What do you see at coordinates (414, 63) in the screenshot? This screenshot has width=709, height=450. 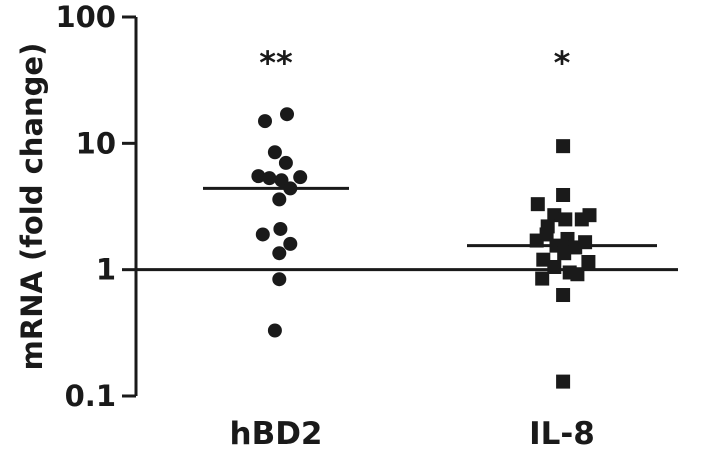 I see `significance-labels: ** *` at bounding box center [414, 63].